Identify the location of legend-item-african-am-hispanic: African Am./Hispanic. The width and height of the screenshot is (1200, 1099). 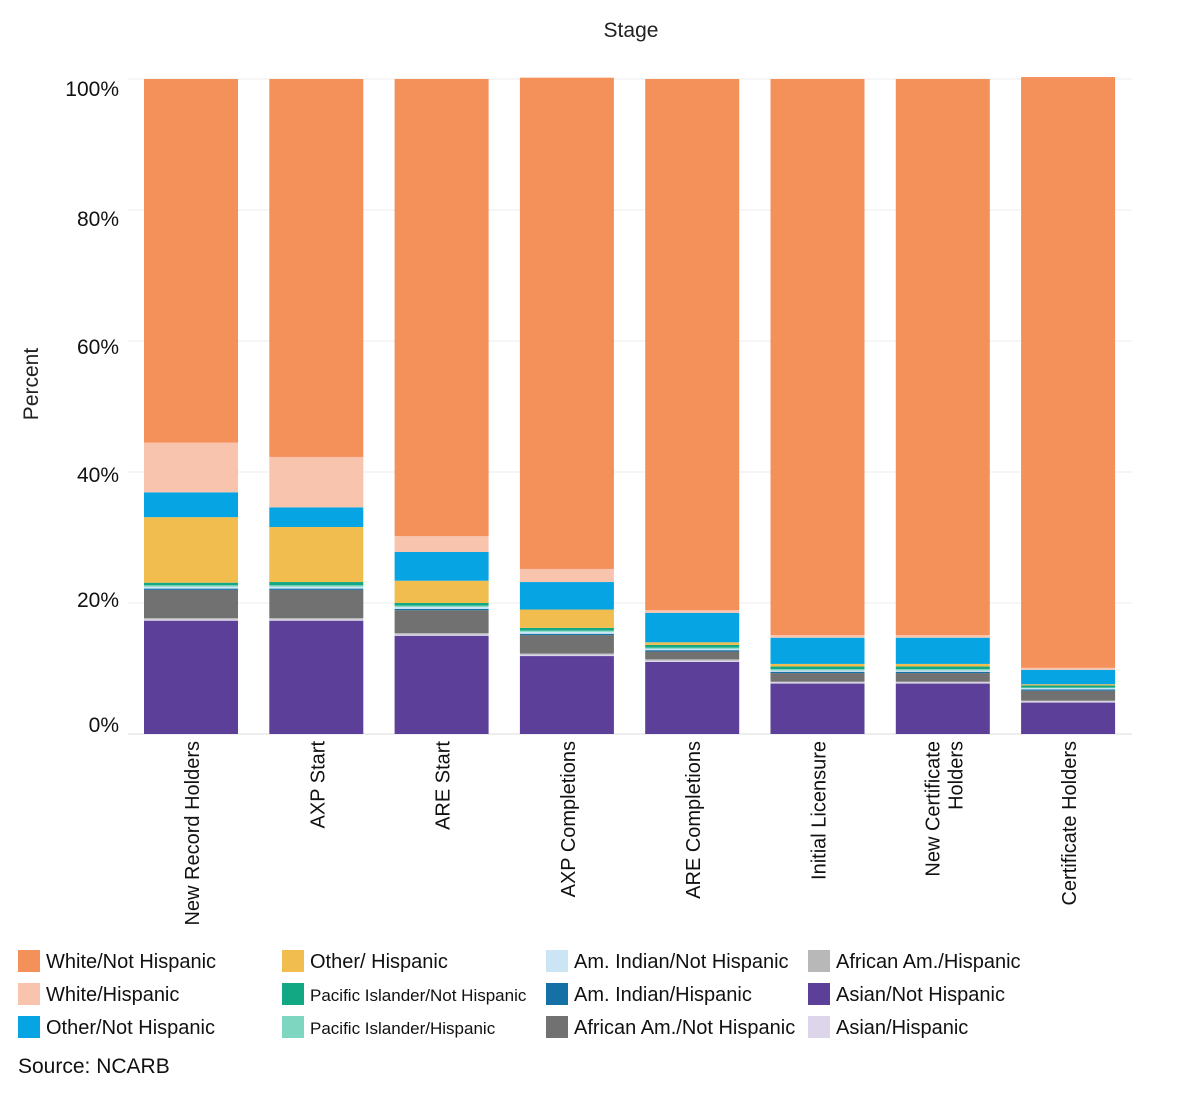
(914, 961).